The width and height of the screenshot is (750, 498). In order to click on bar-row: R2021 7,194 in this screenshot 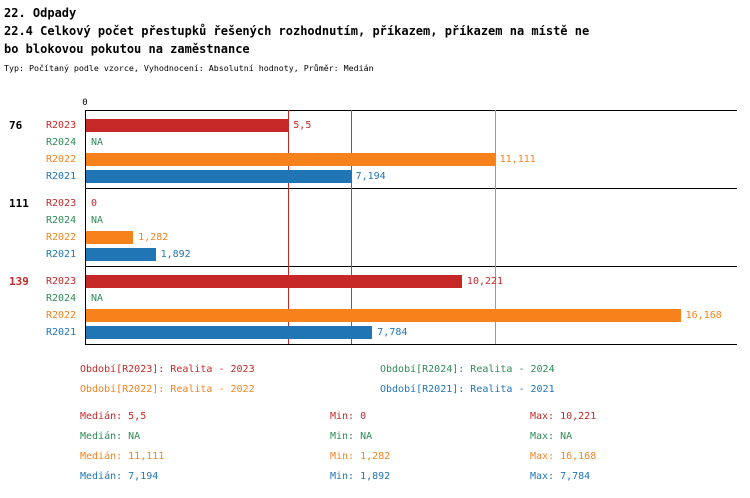, I will do `click(391, 176)`.